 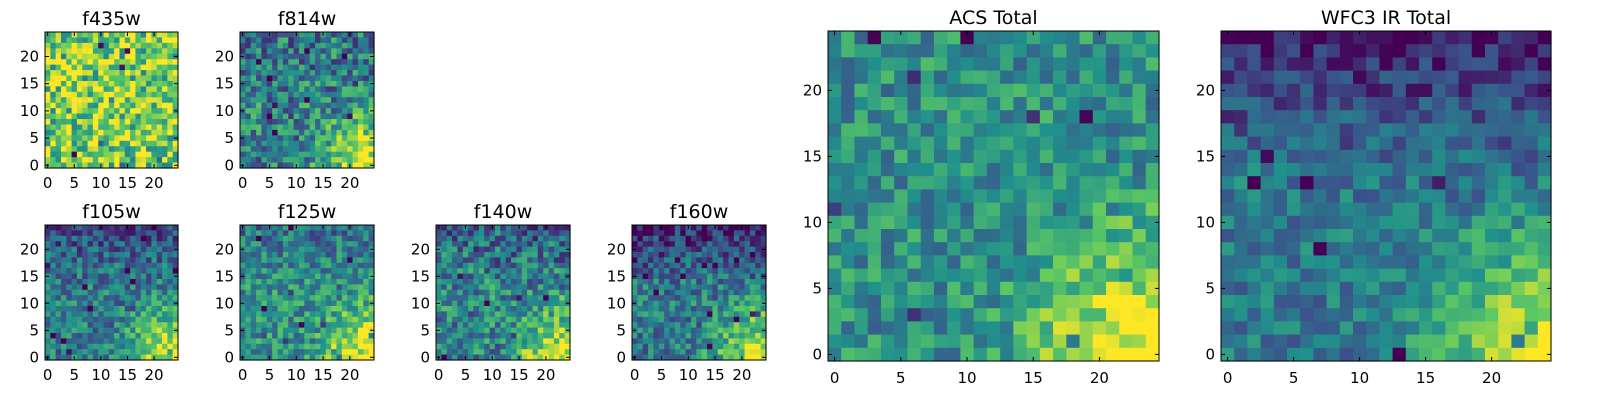 What do you see at coordinates (1099, 378) in the screenshot?
I see `x-tick-label: 20` at bounding box center [1099, 378].